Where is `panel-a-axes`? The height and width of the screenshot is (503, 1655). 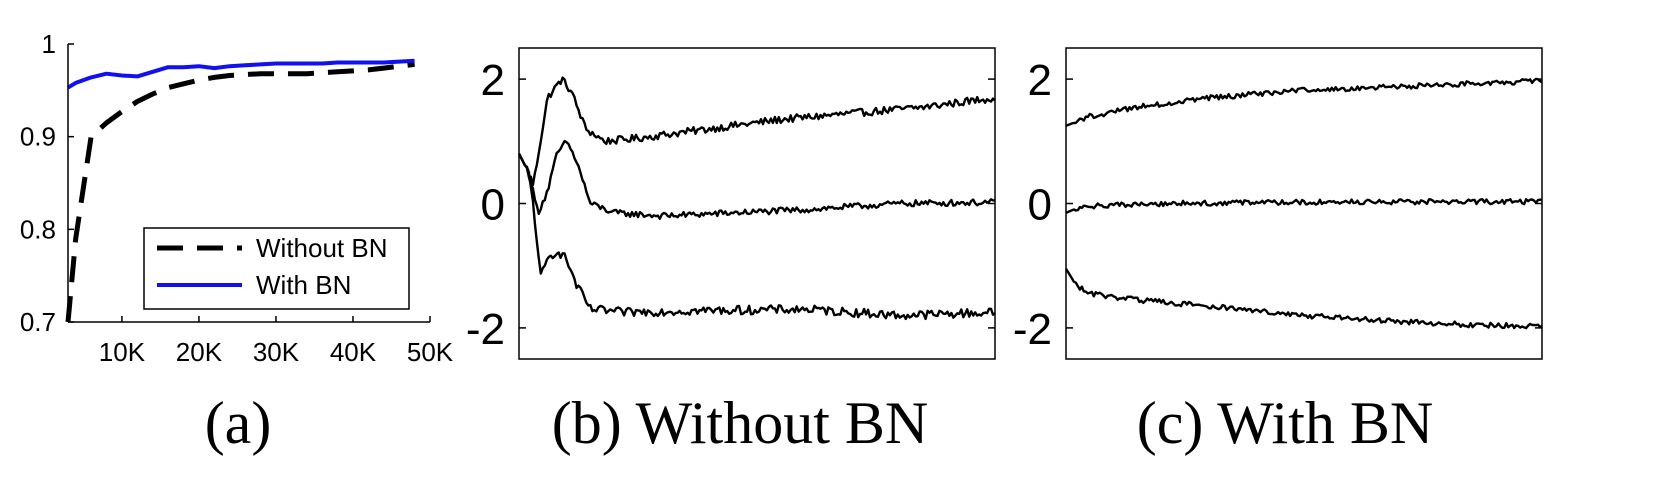 panel-a-axes is located at coordinates (249, 183).